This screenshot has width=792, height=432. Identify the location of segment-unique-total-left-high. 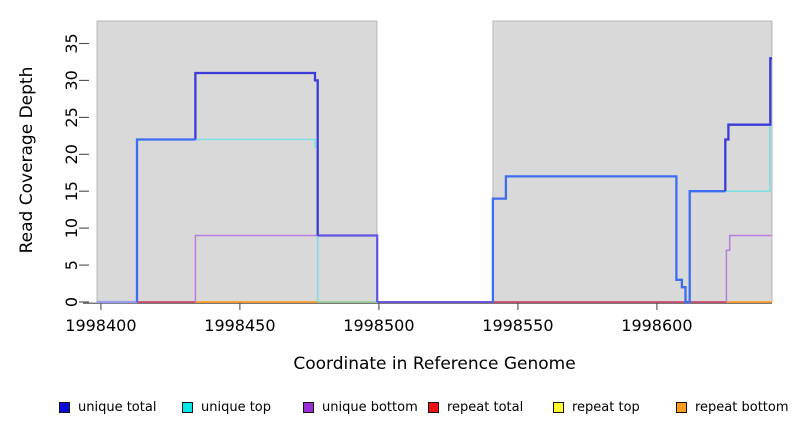
(256, 153).